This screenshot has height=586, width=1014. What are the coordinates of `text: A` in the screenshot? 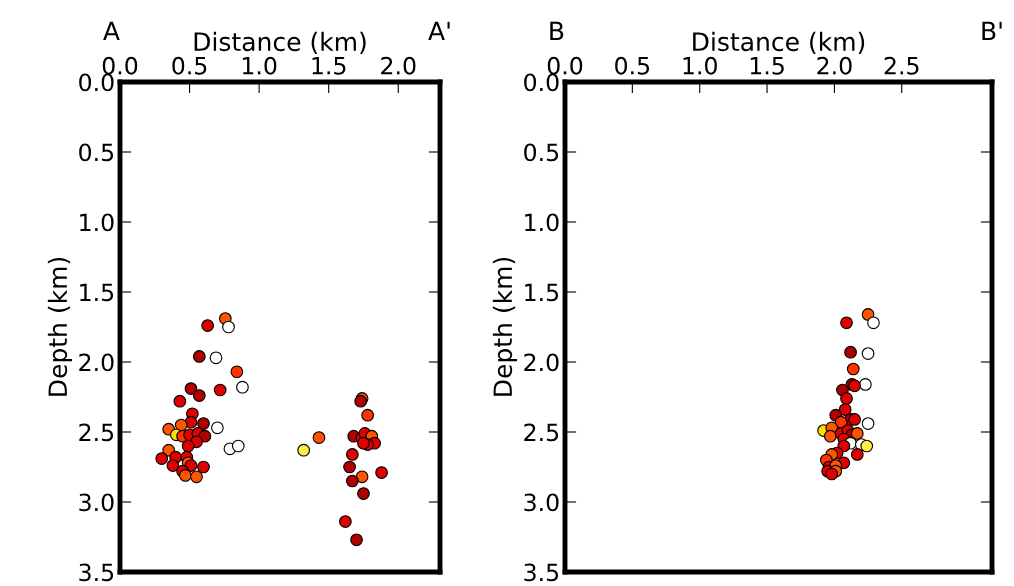 It's located at (111, 31).